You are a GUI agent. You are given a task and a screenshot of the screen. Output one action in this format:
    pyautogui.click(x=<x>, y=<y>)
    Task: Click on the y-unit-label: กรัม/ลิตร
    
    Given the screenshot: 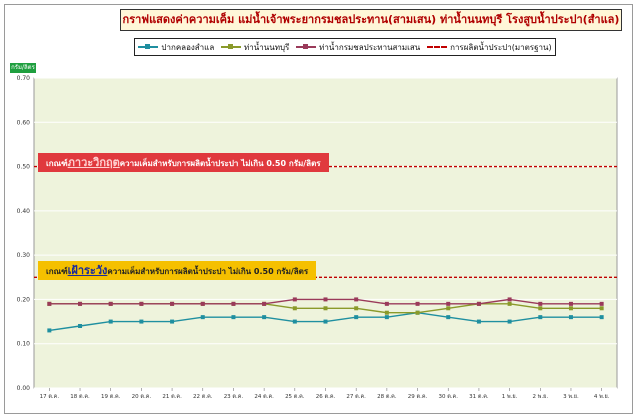 What is the action you would take?
    pyautogui.click(x=23, y=68)
    